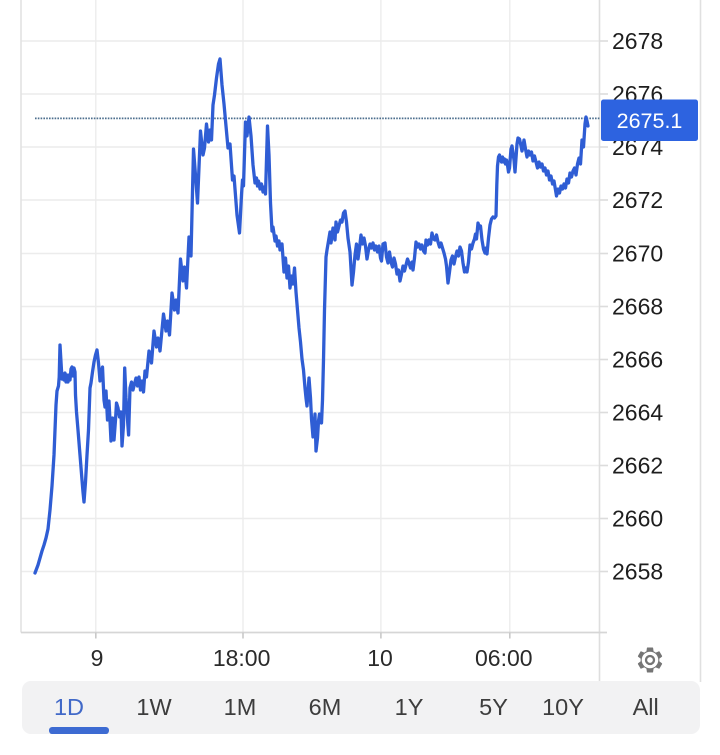 This screenshot has height=755, width=720. Describe the element at coordinates (637, 519) in the screenshot. I see `svg-text: 2660` at that location.